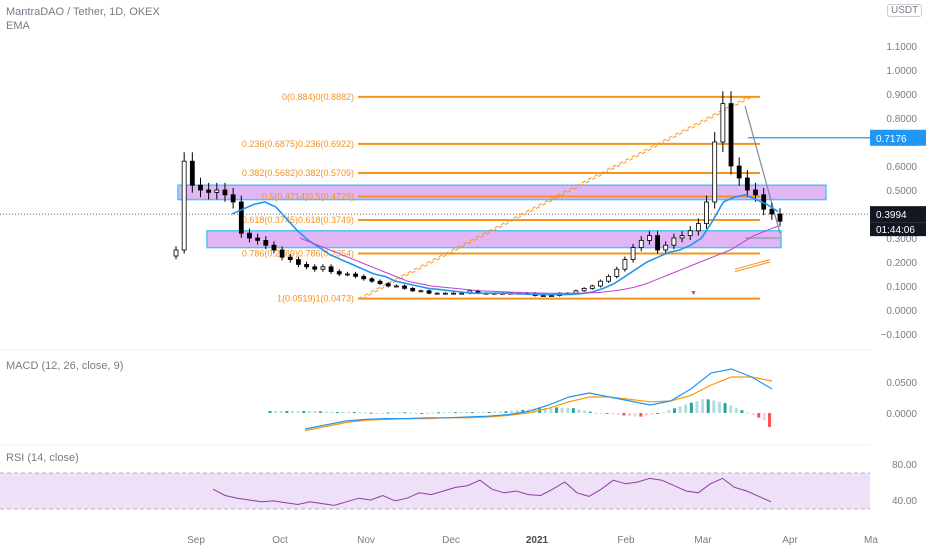  I want to click on ema-indicator-label: EMA, so click(18, 26).